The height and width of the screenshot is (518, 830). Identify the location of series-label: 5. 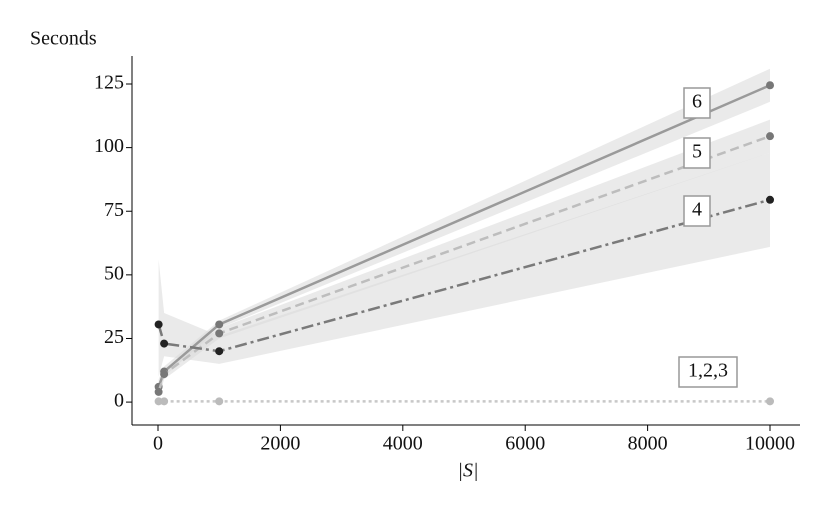
(697, 152).